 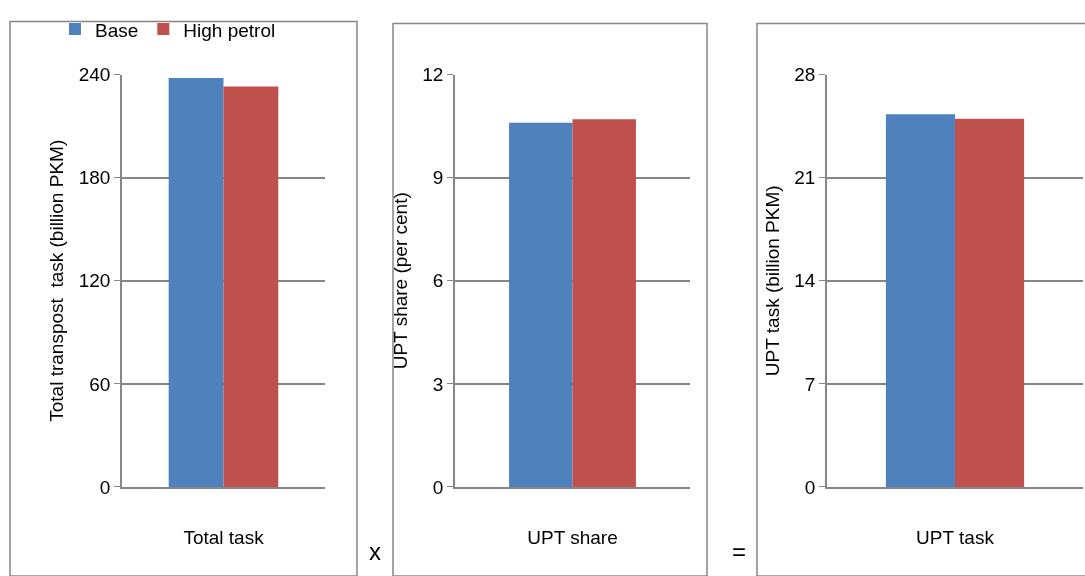 What do you see at coordinates (805, 178) in the screenshot?
I see `y-tick-label: 21` at bounding box center [805, 178].